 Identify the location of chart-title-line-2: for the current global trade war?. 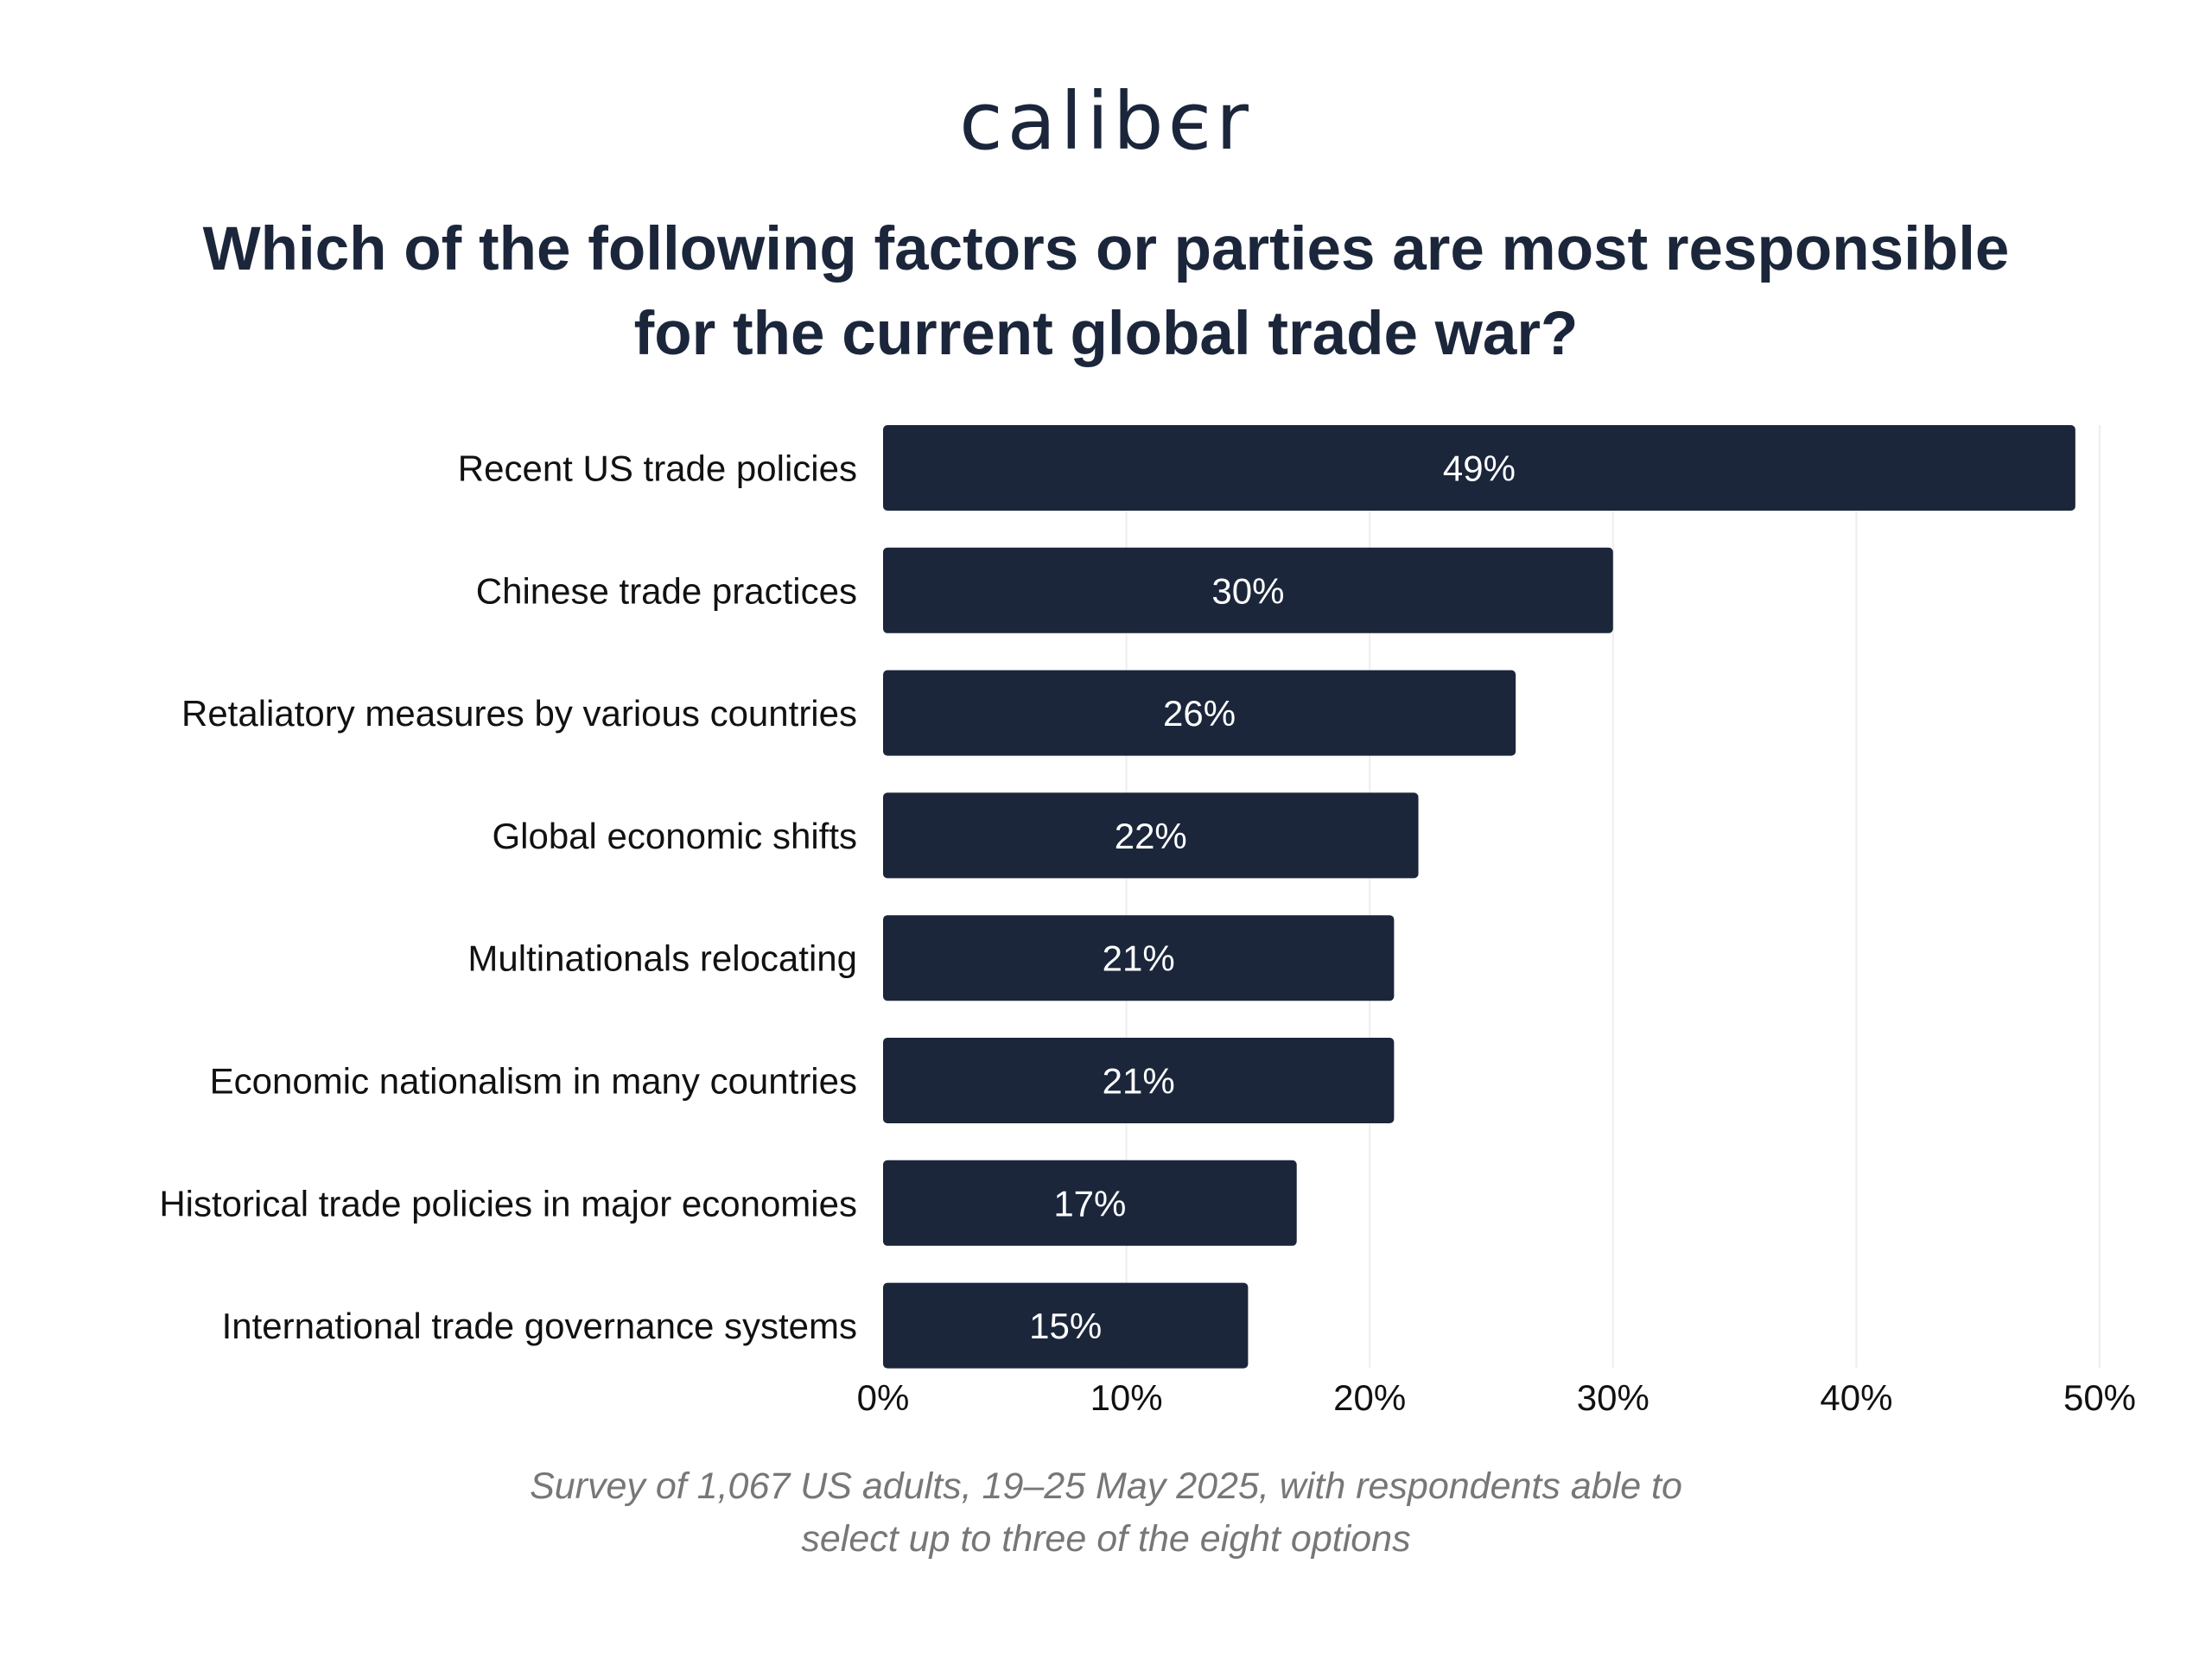
(1106, 334).